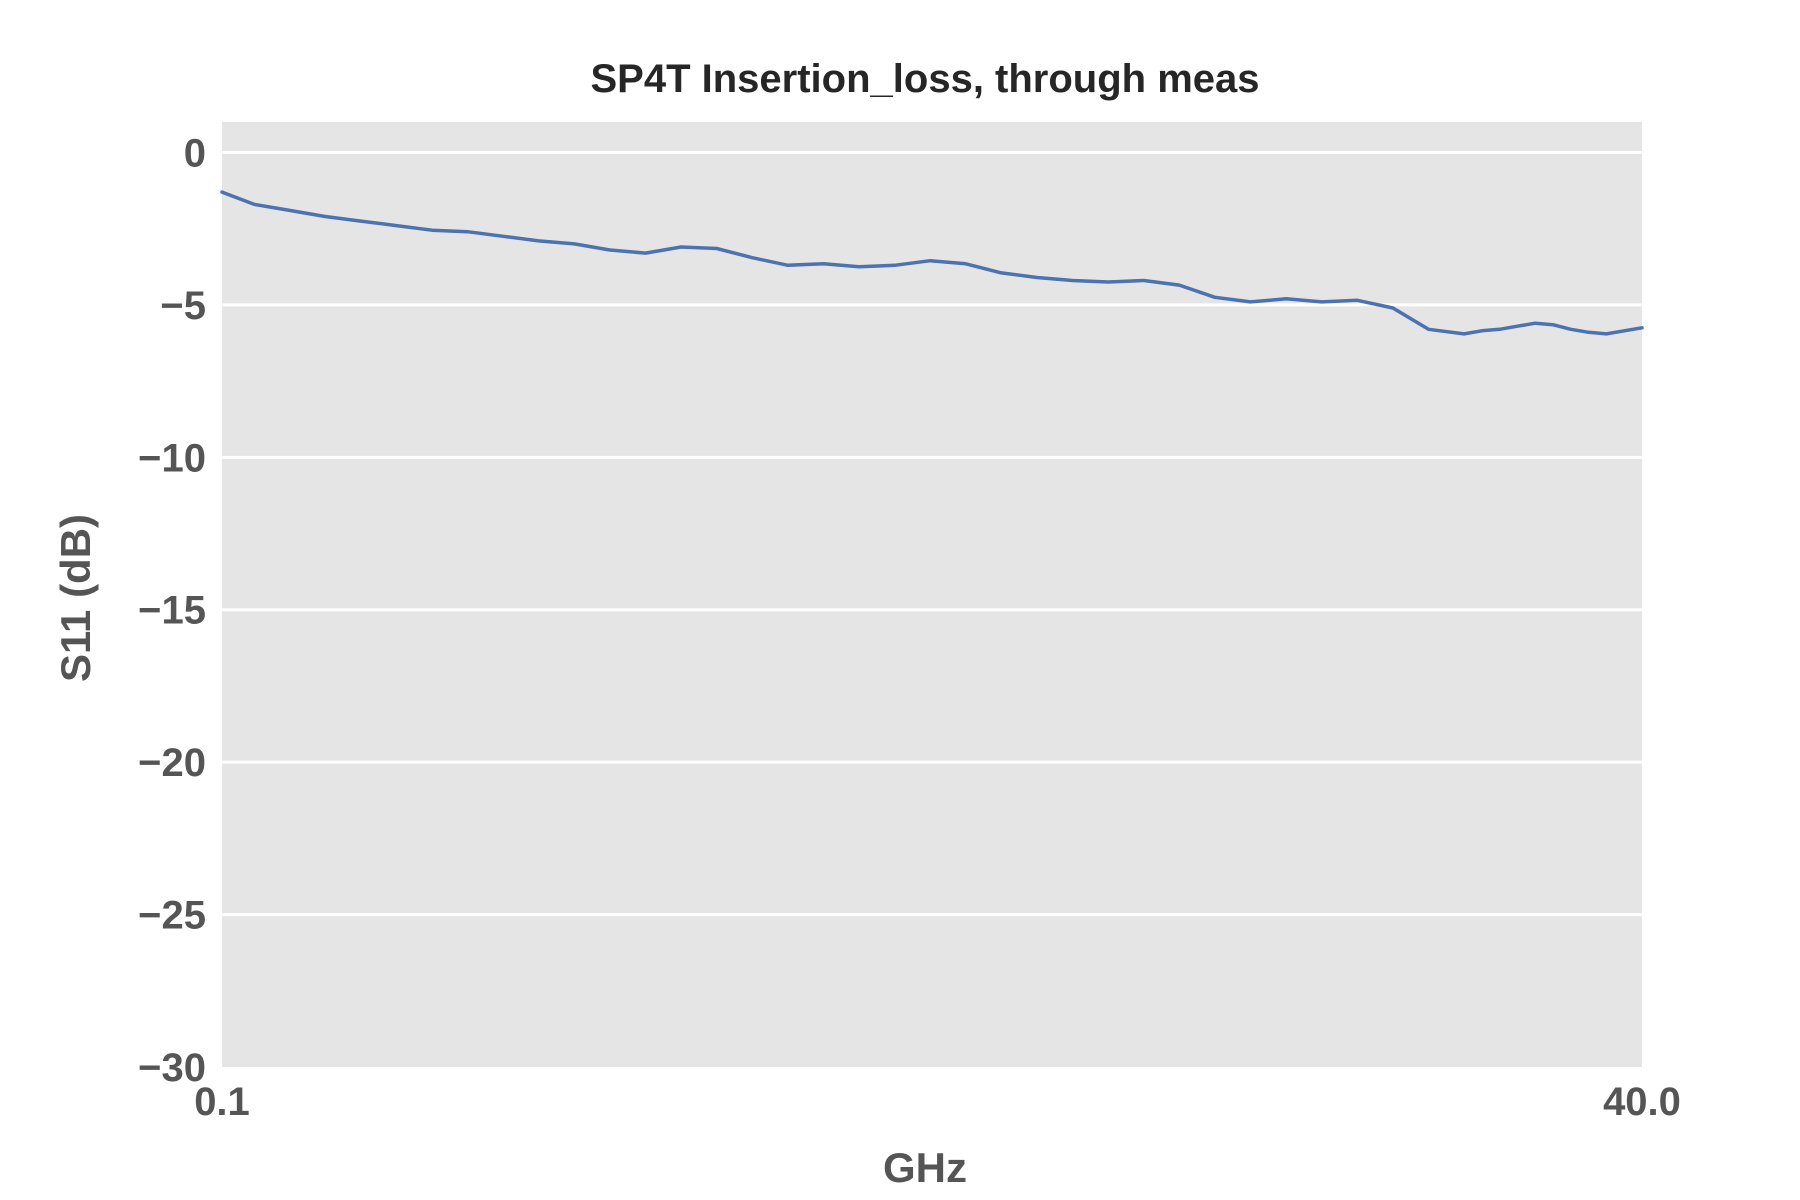  I want to click on y-tick-label: −25, so click(172, 916).